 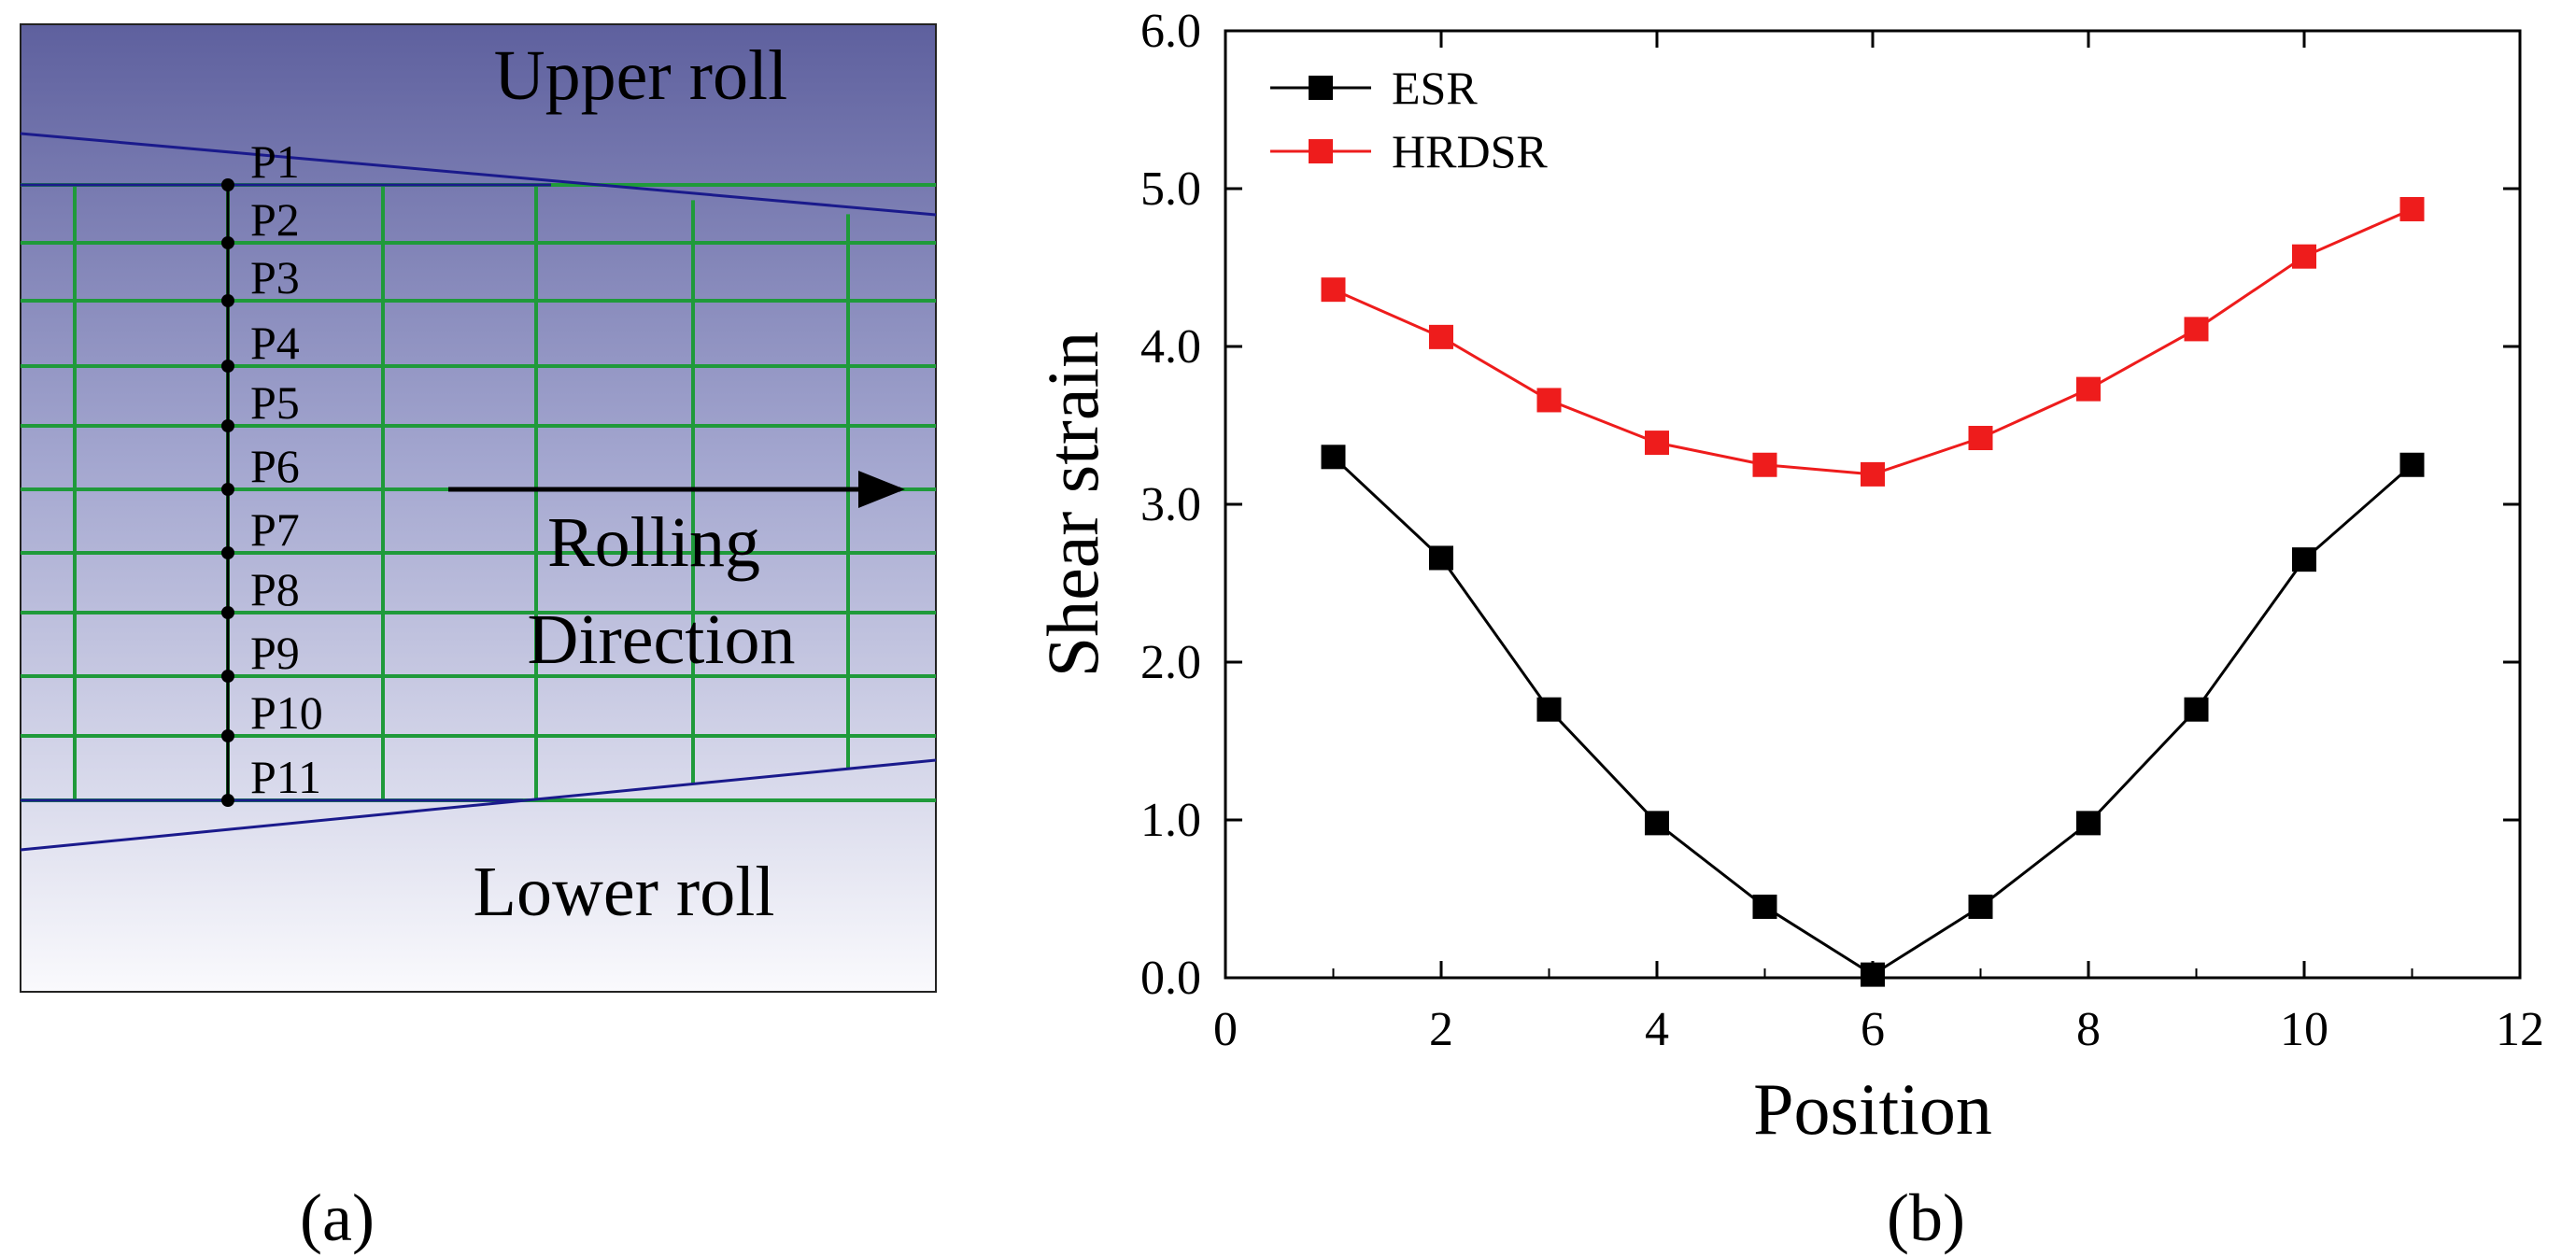 I want to click on measurement-point-label: P2, so click(x=275, y=219).